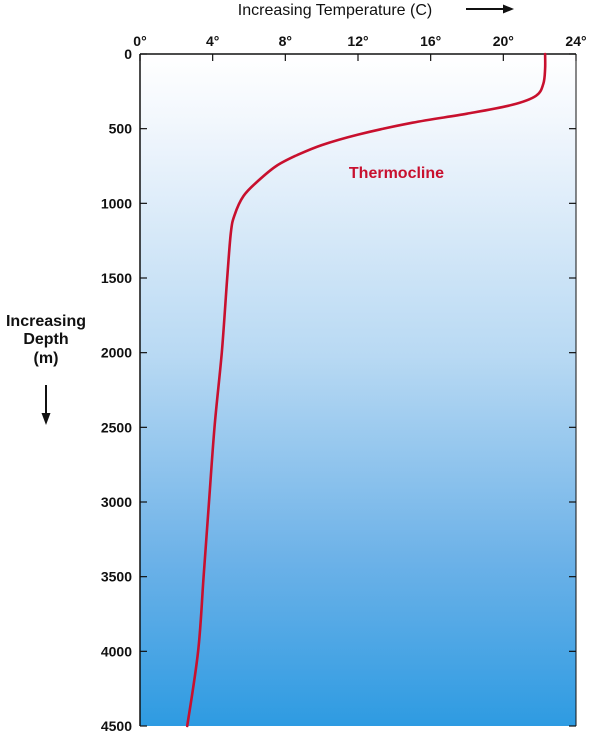 The width and height of the screenshot is (600, 731). What do you see at coordinates (503, 41) in the screenshot?
I see `x-tick-label: 20°` at bounding box center [503, 41].